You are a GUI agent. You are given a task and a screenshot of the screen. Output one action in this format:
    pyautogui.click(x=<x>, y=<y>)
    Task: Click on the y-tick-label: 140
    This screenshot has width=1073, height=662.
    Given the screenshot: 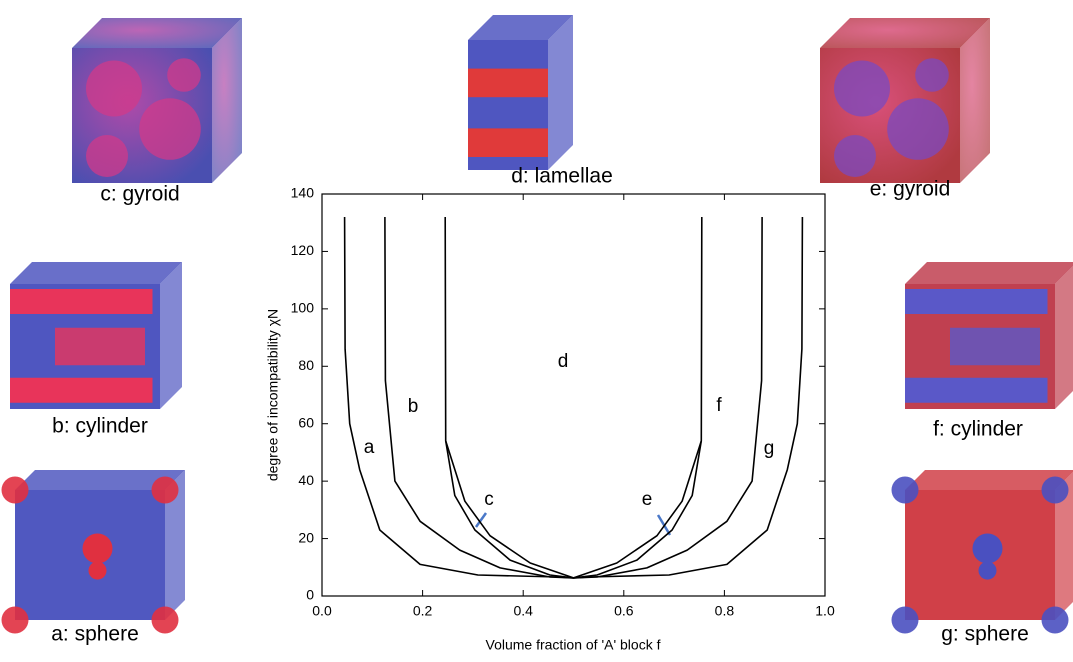 What is the action you would take?
    pyautogui.click(x=303, y=193)
    